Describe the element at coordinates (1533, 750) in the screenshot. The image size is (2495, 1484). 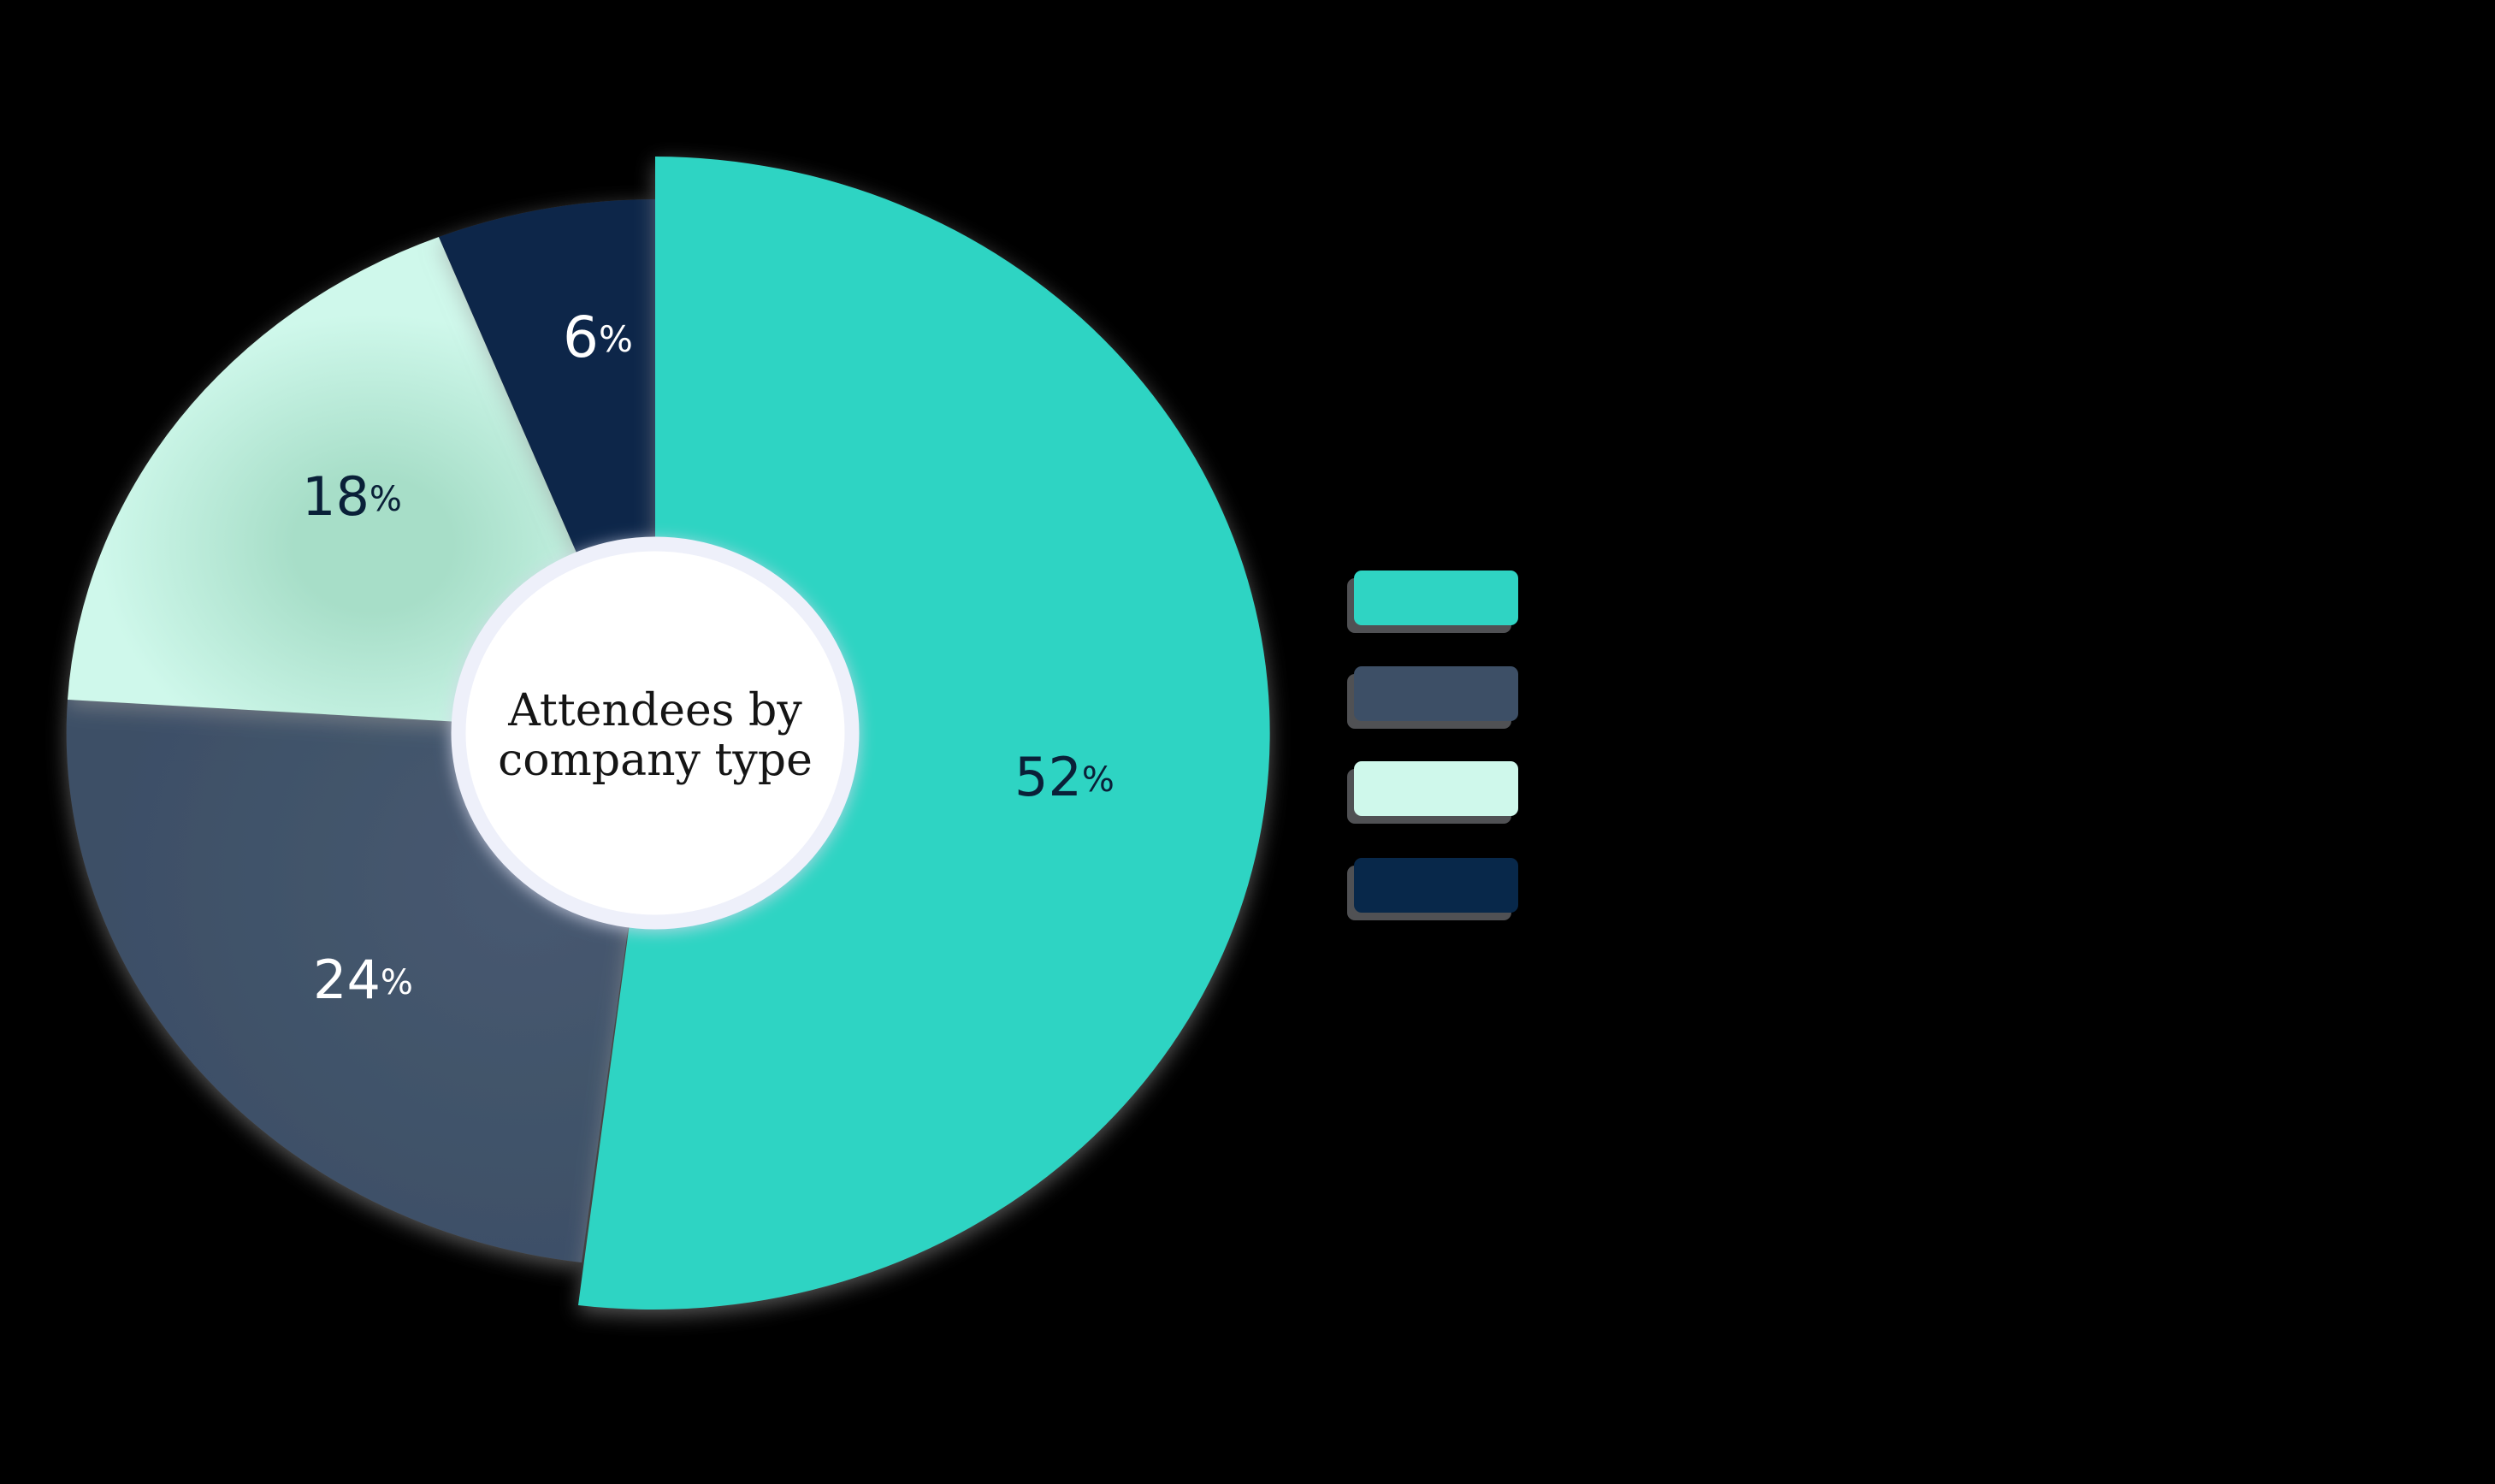
I see `chart-legend` at that location.